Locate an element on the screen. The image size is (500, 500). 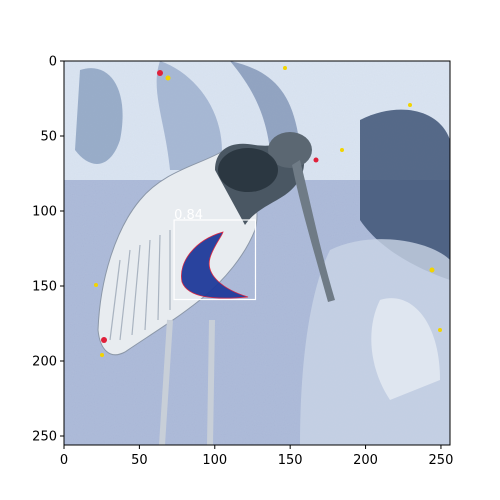
x-axis: 0 50 100 150 200 250 is located at coordinates (257, 456).